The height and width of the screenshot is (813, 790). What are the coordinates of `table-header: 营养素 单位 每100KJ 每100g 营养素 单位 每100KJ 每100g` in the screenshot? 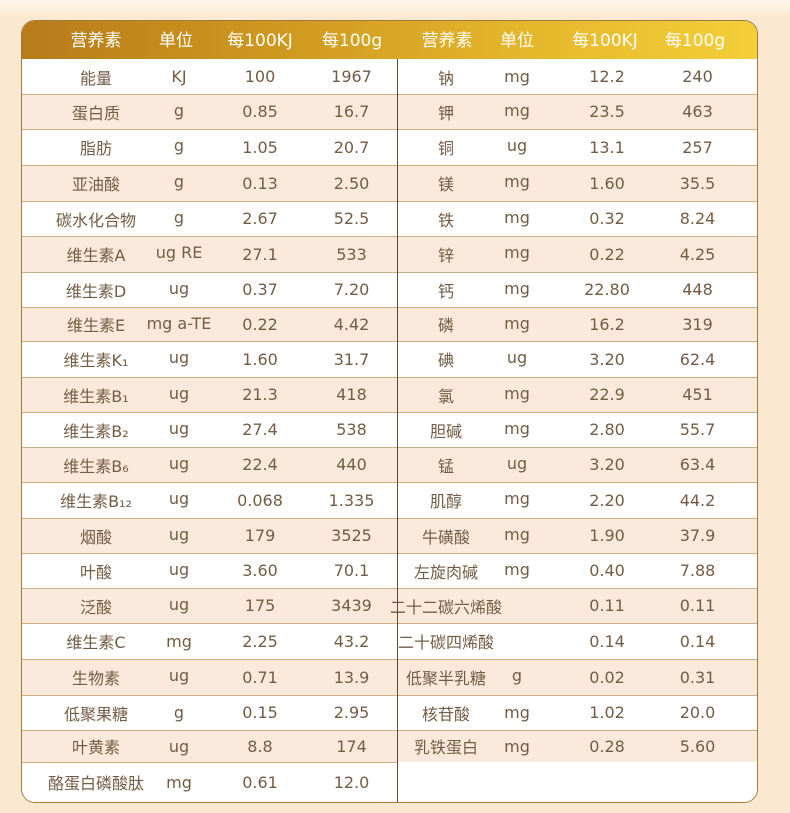 It's located at (389, 40).